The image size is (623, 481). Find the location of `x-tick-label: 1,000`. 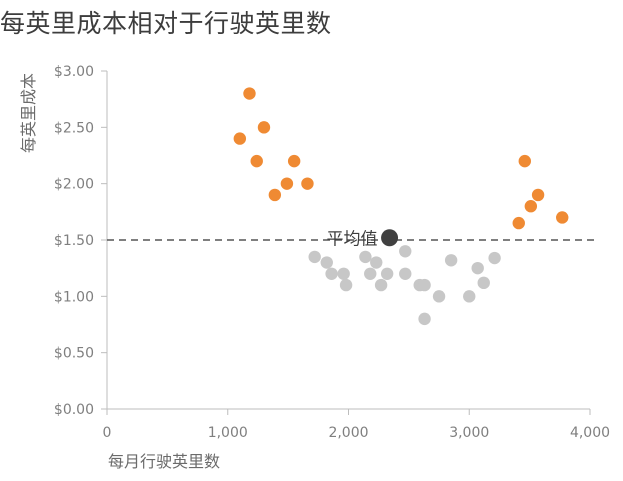

x-tick-label: 1,000 is located at coordinates (228, 433).